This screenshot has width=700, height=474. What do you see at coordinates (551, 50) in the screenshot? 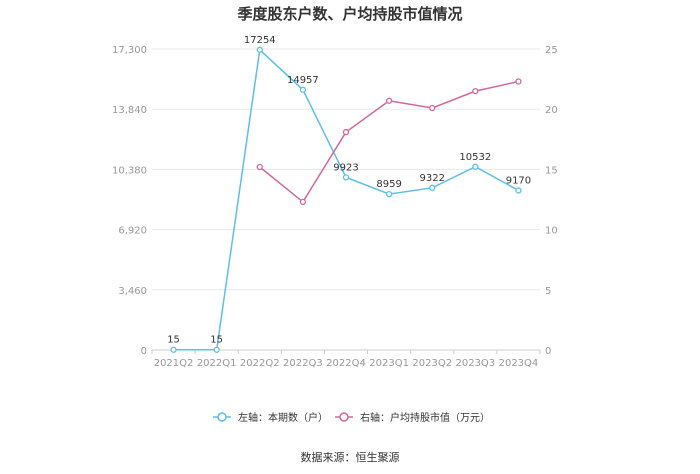
I see `right-tick-label: 25` at bounding box center [551, 50].